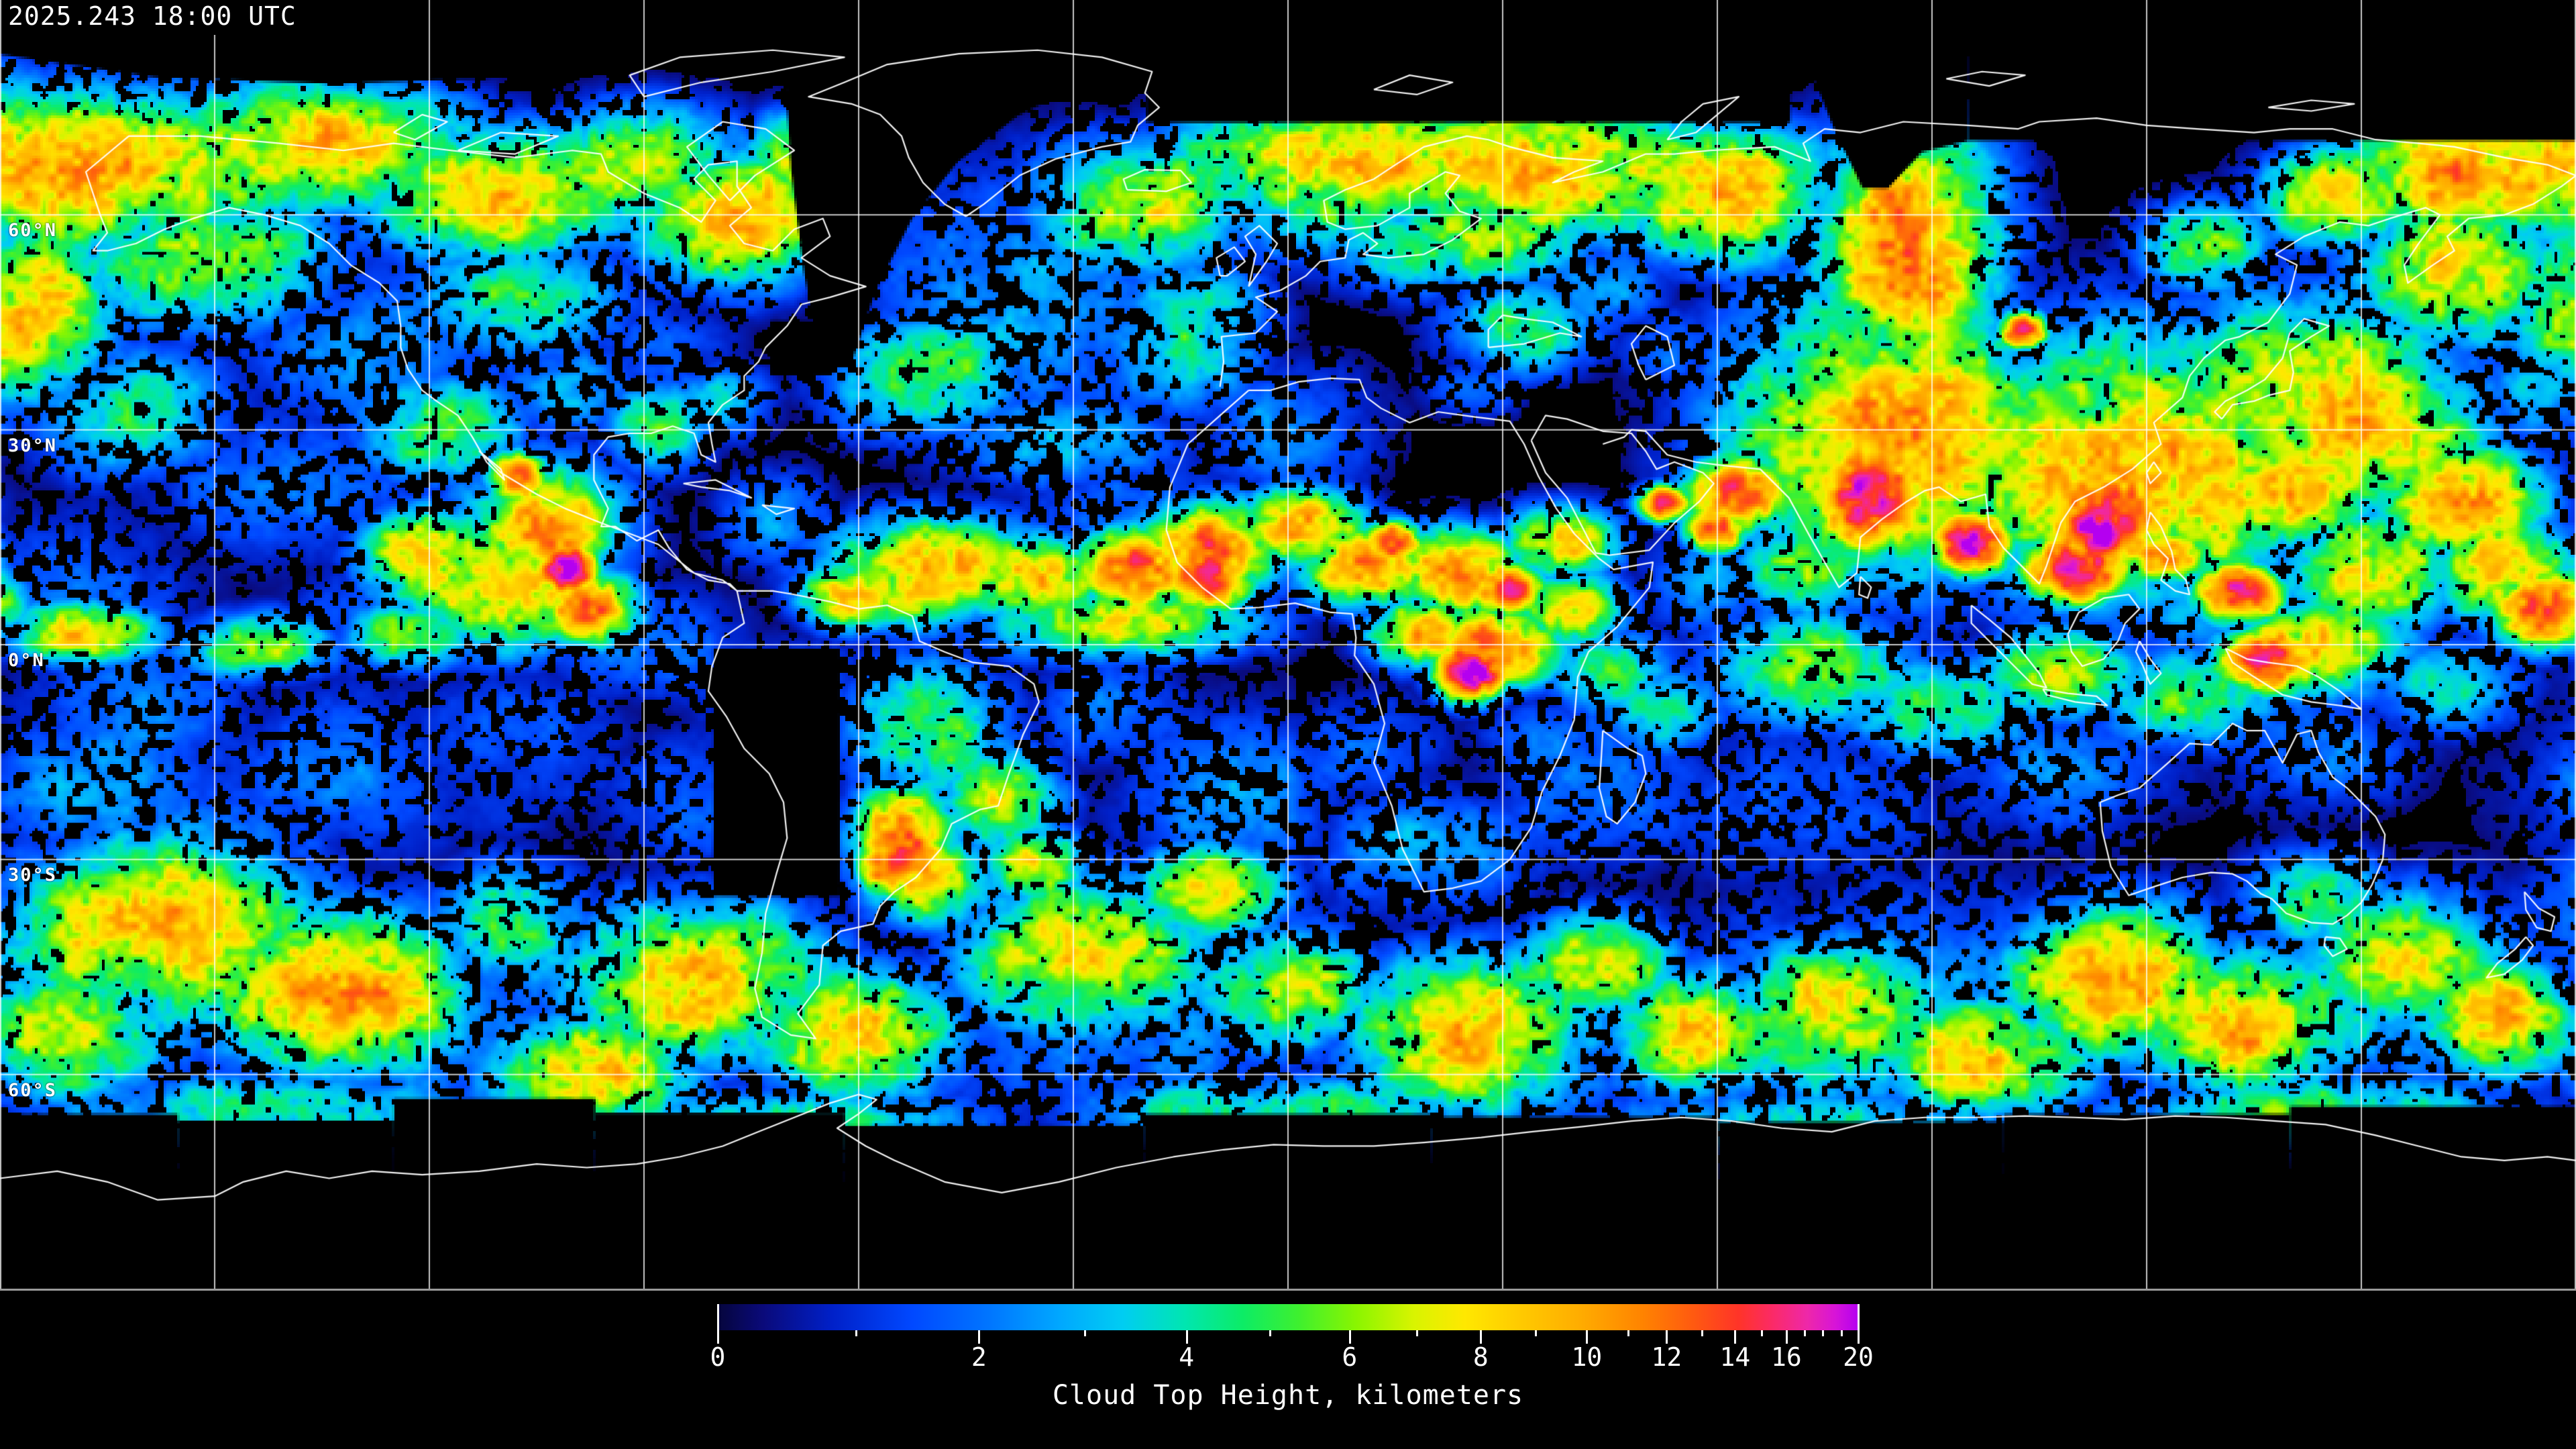 The height and width of the screenshot is (1449, 2576). Describe the element at coordinates (718, 1357) in the screenshot. I see `colorbar-tick-label: 0` at that location.